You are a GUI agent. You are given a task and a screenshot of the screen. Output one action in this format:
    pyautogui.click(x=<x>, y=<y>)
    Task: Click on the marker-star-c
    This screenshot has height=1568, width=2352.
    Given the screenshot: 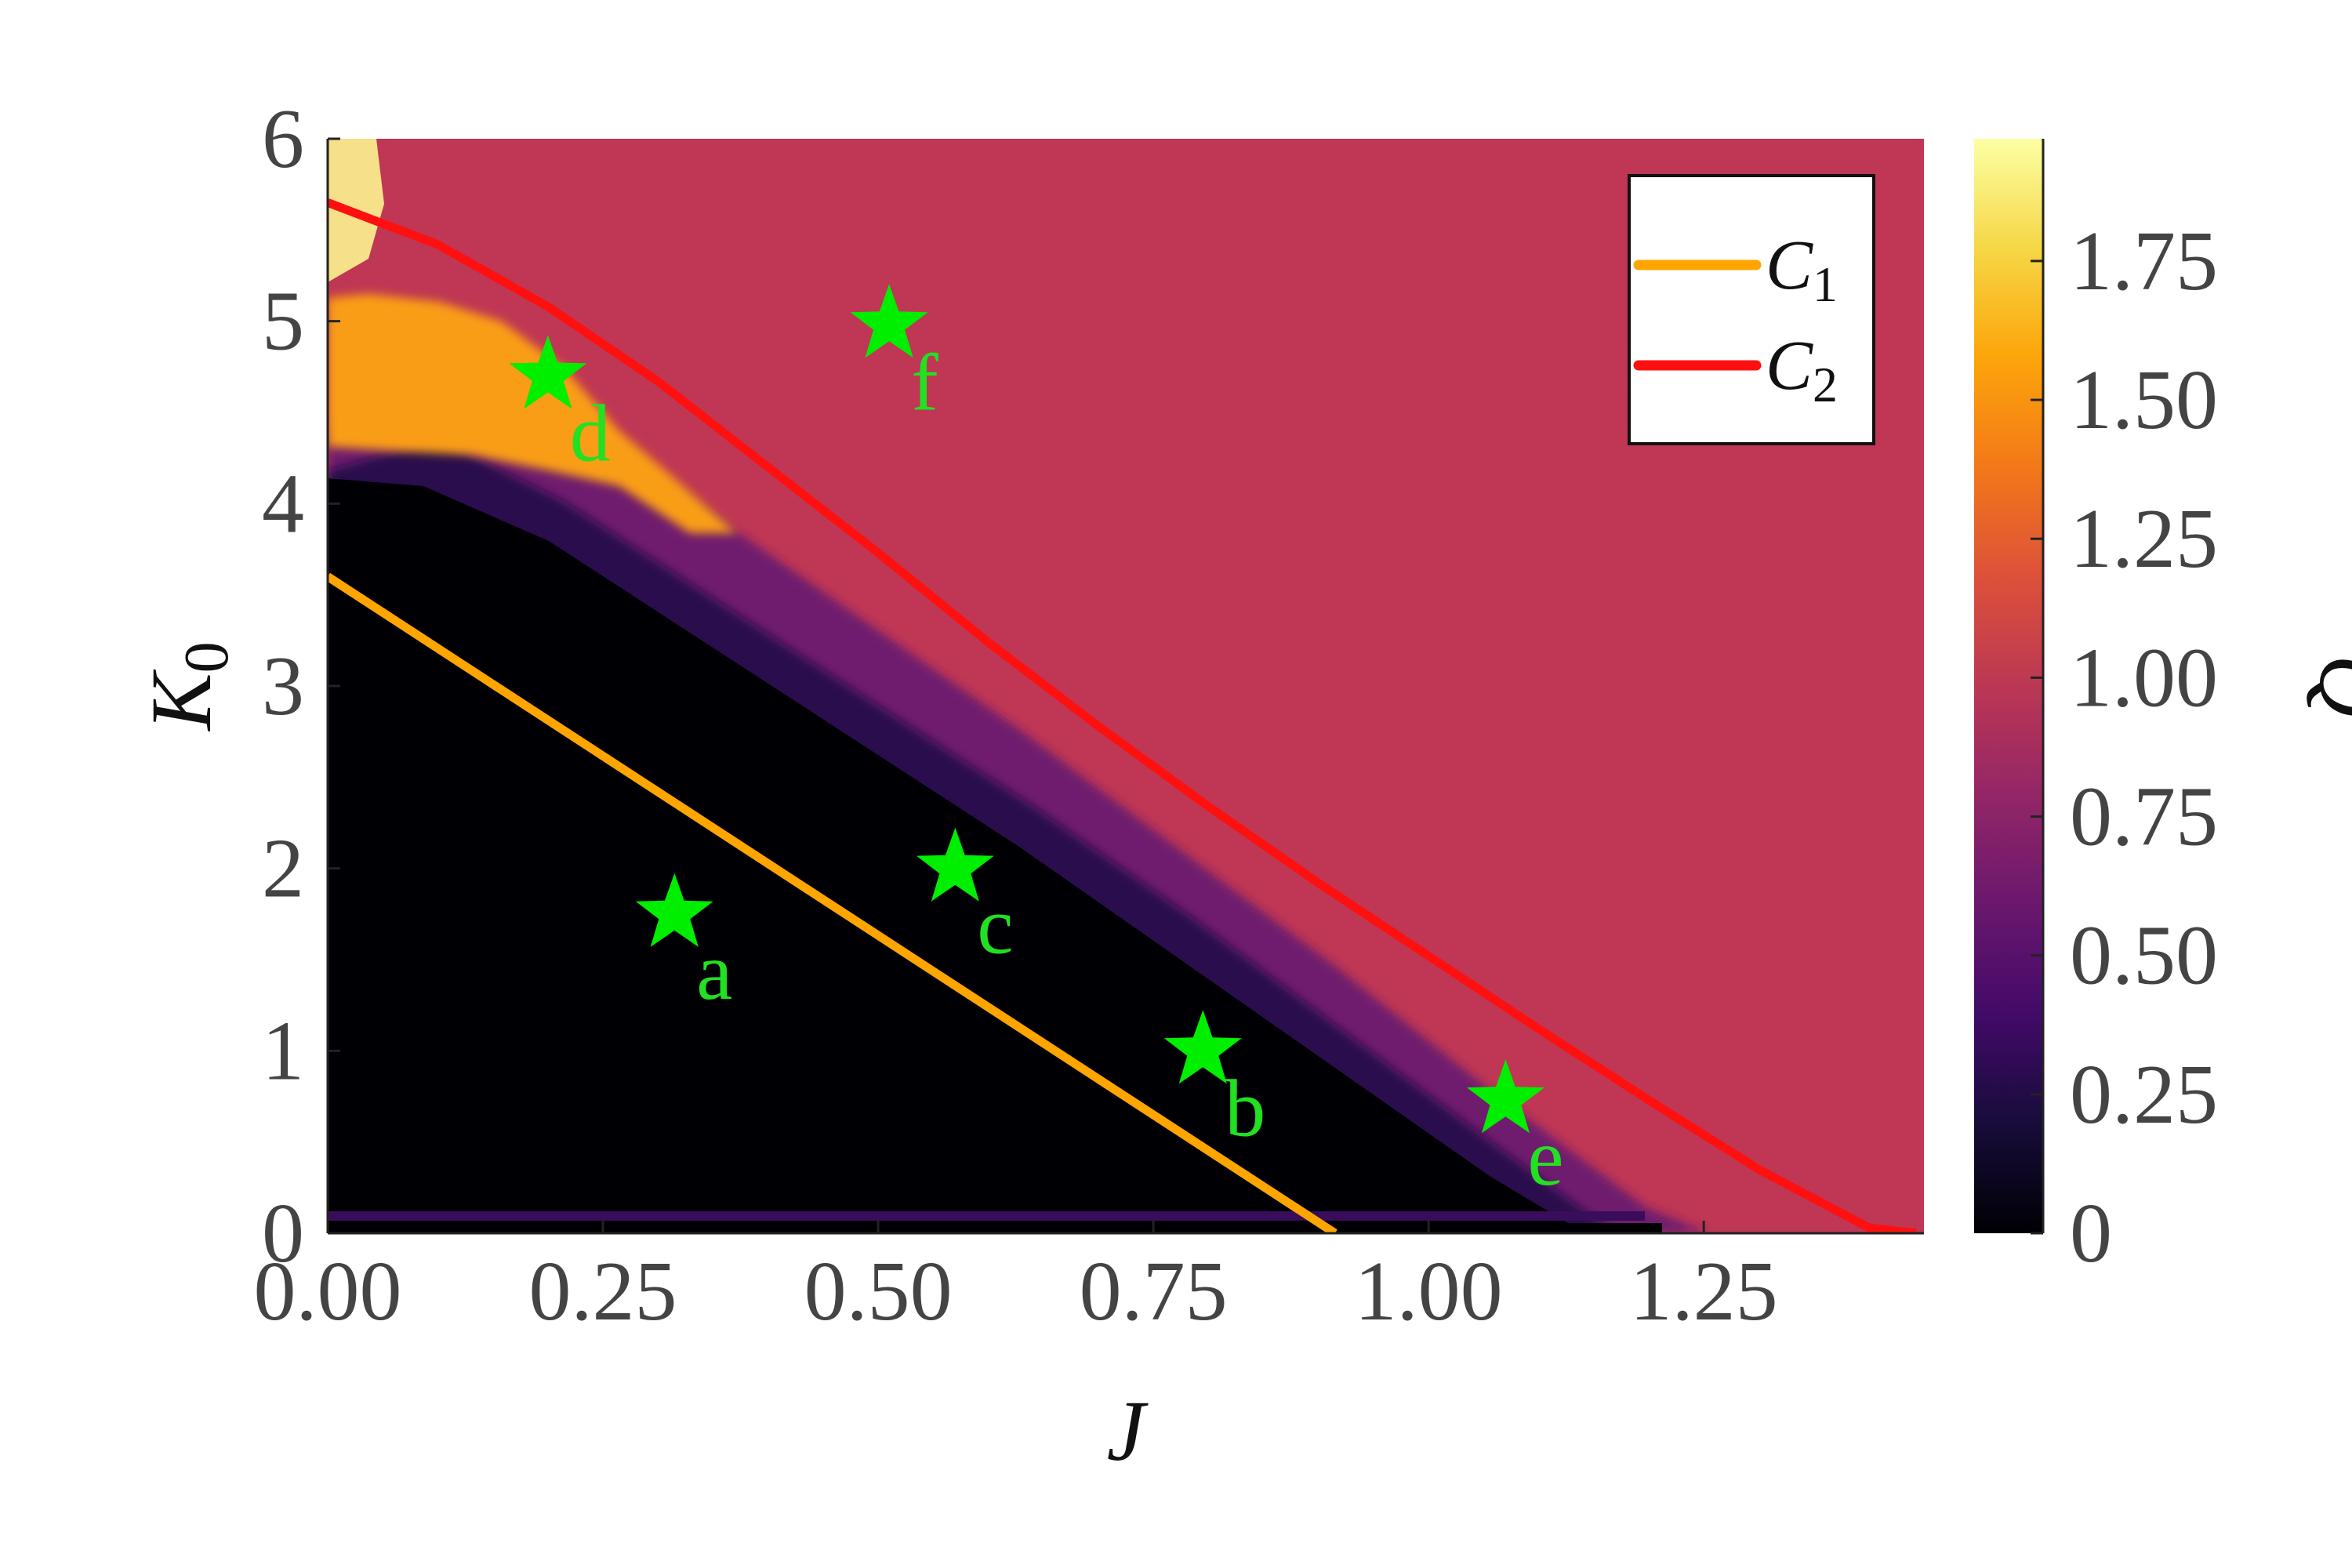 What is the action you would take?
    pyautogui.click(x=955, y=864)
    